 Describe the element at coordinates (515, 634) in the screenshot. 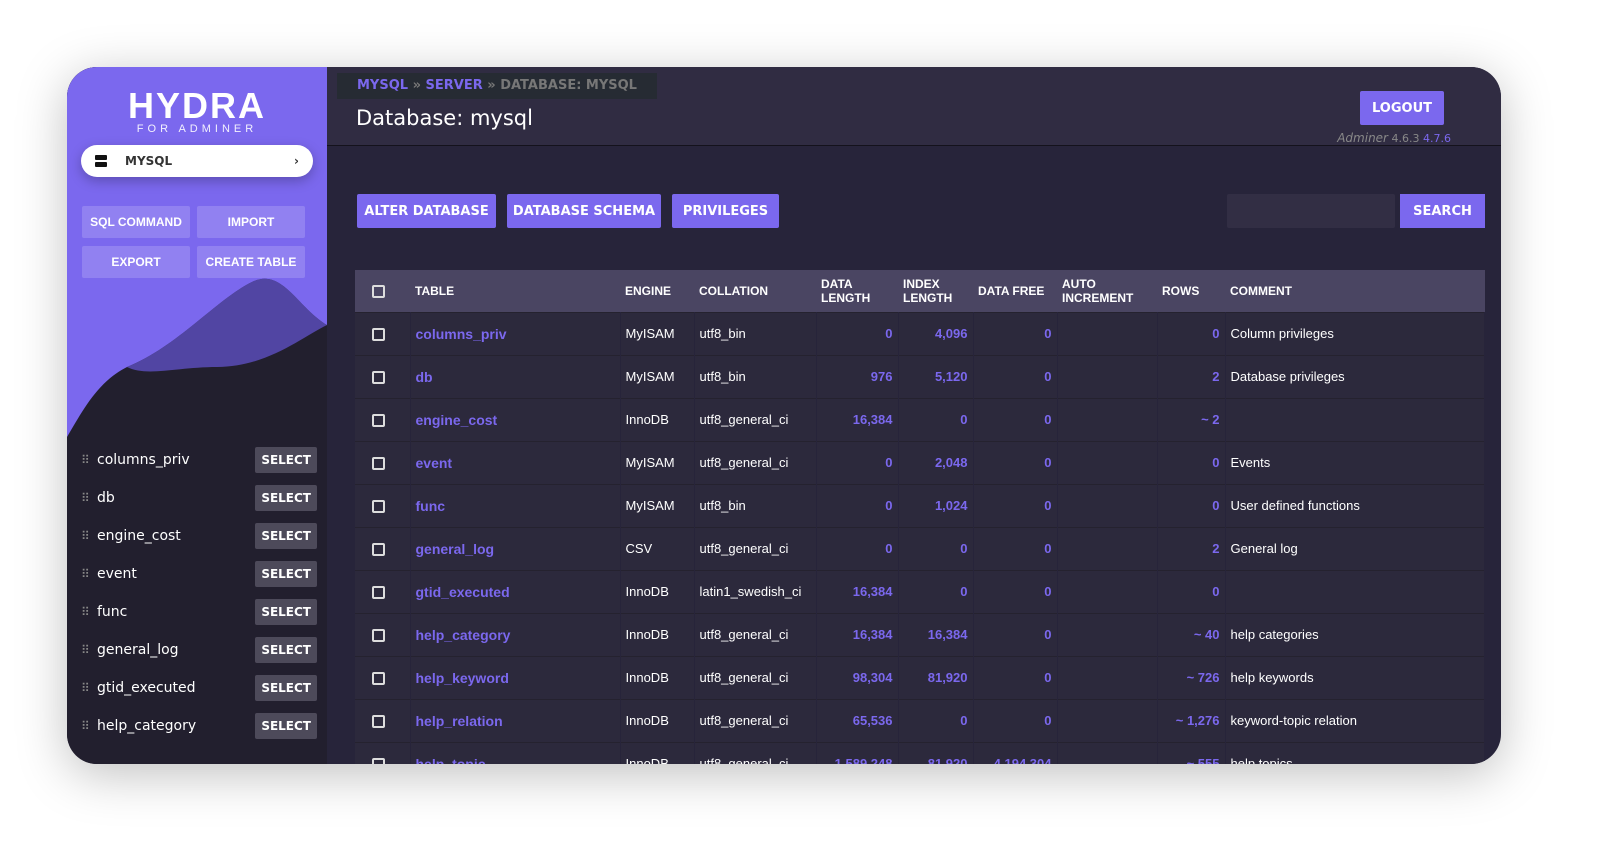

I see `table-name-link: help_category` at that location.